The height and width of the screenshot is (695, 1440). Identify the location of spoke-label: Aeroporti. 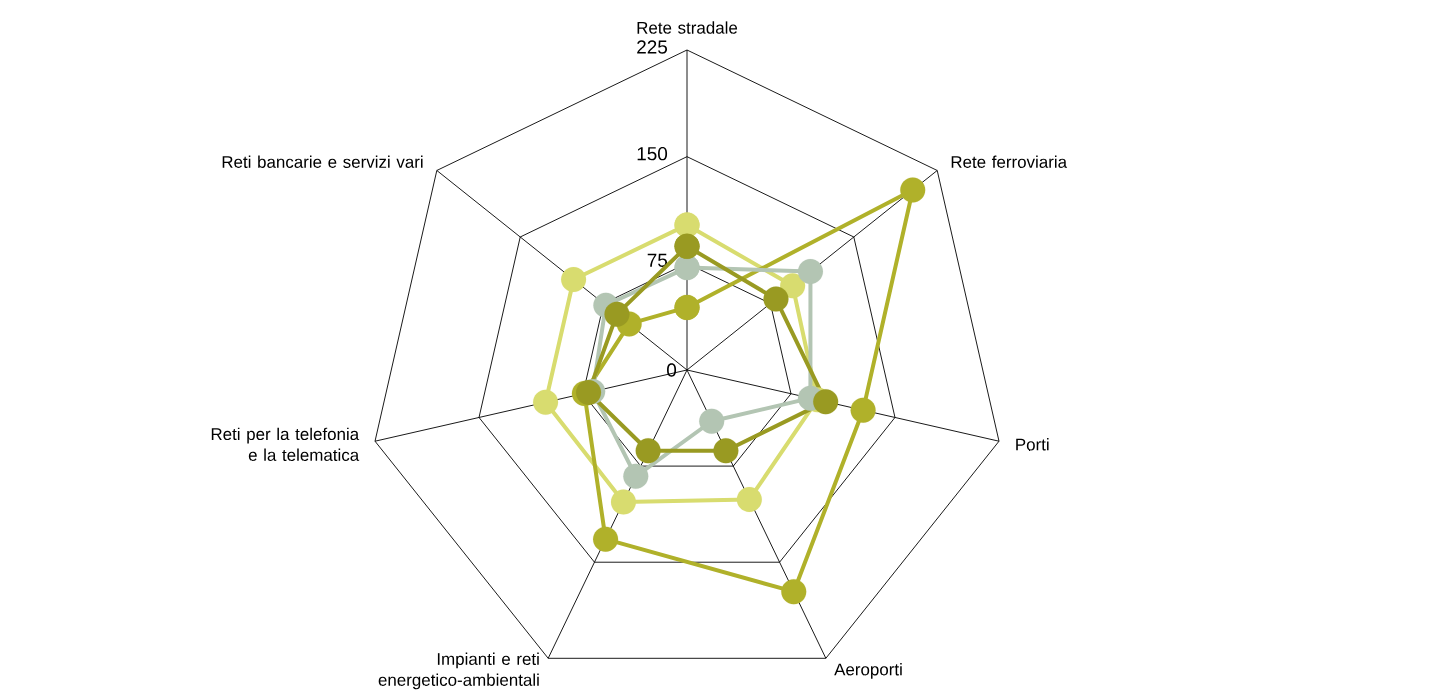
(868, 671).